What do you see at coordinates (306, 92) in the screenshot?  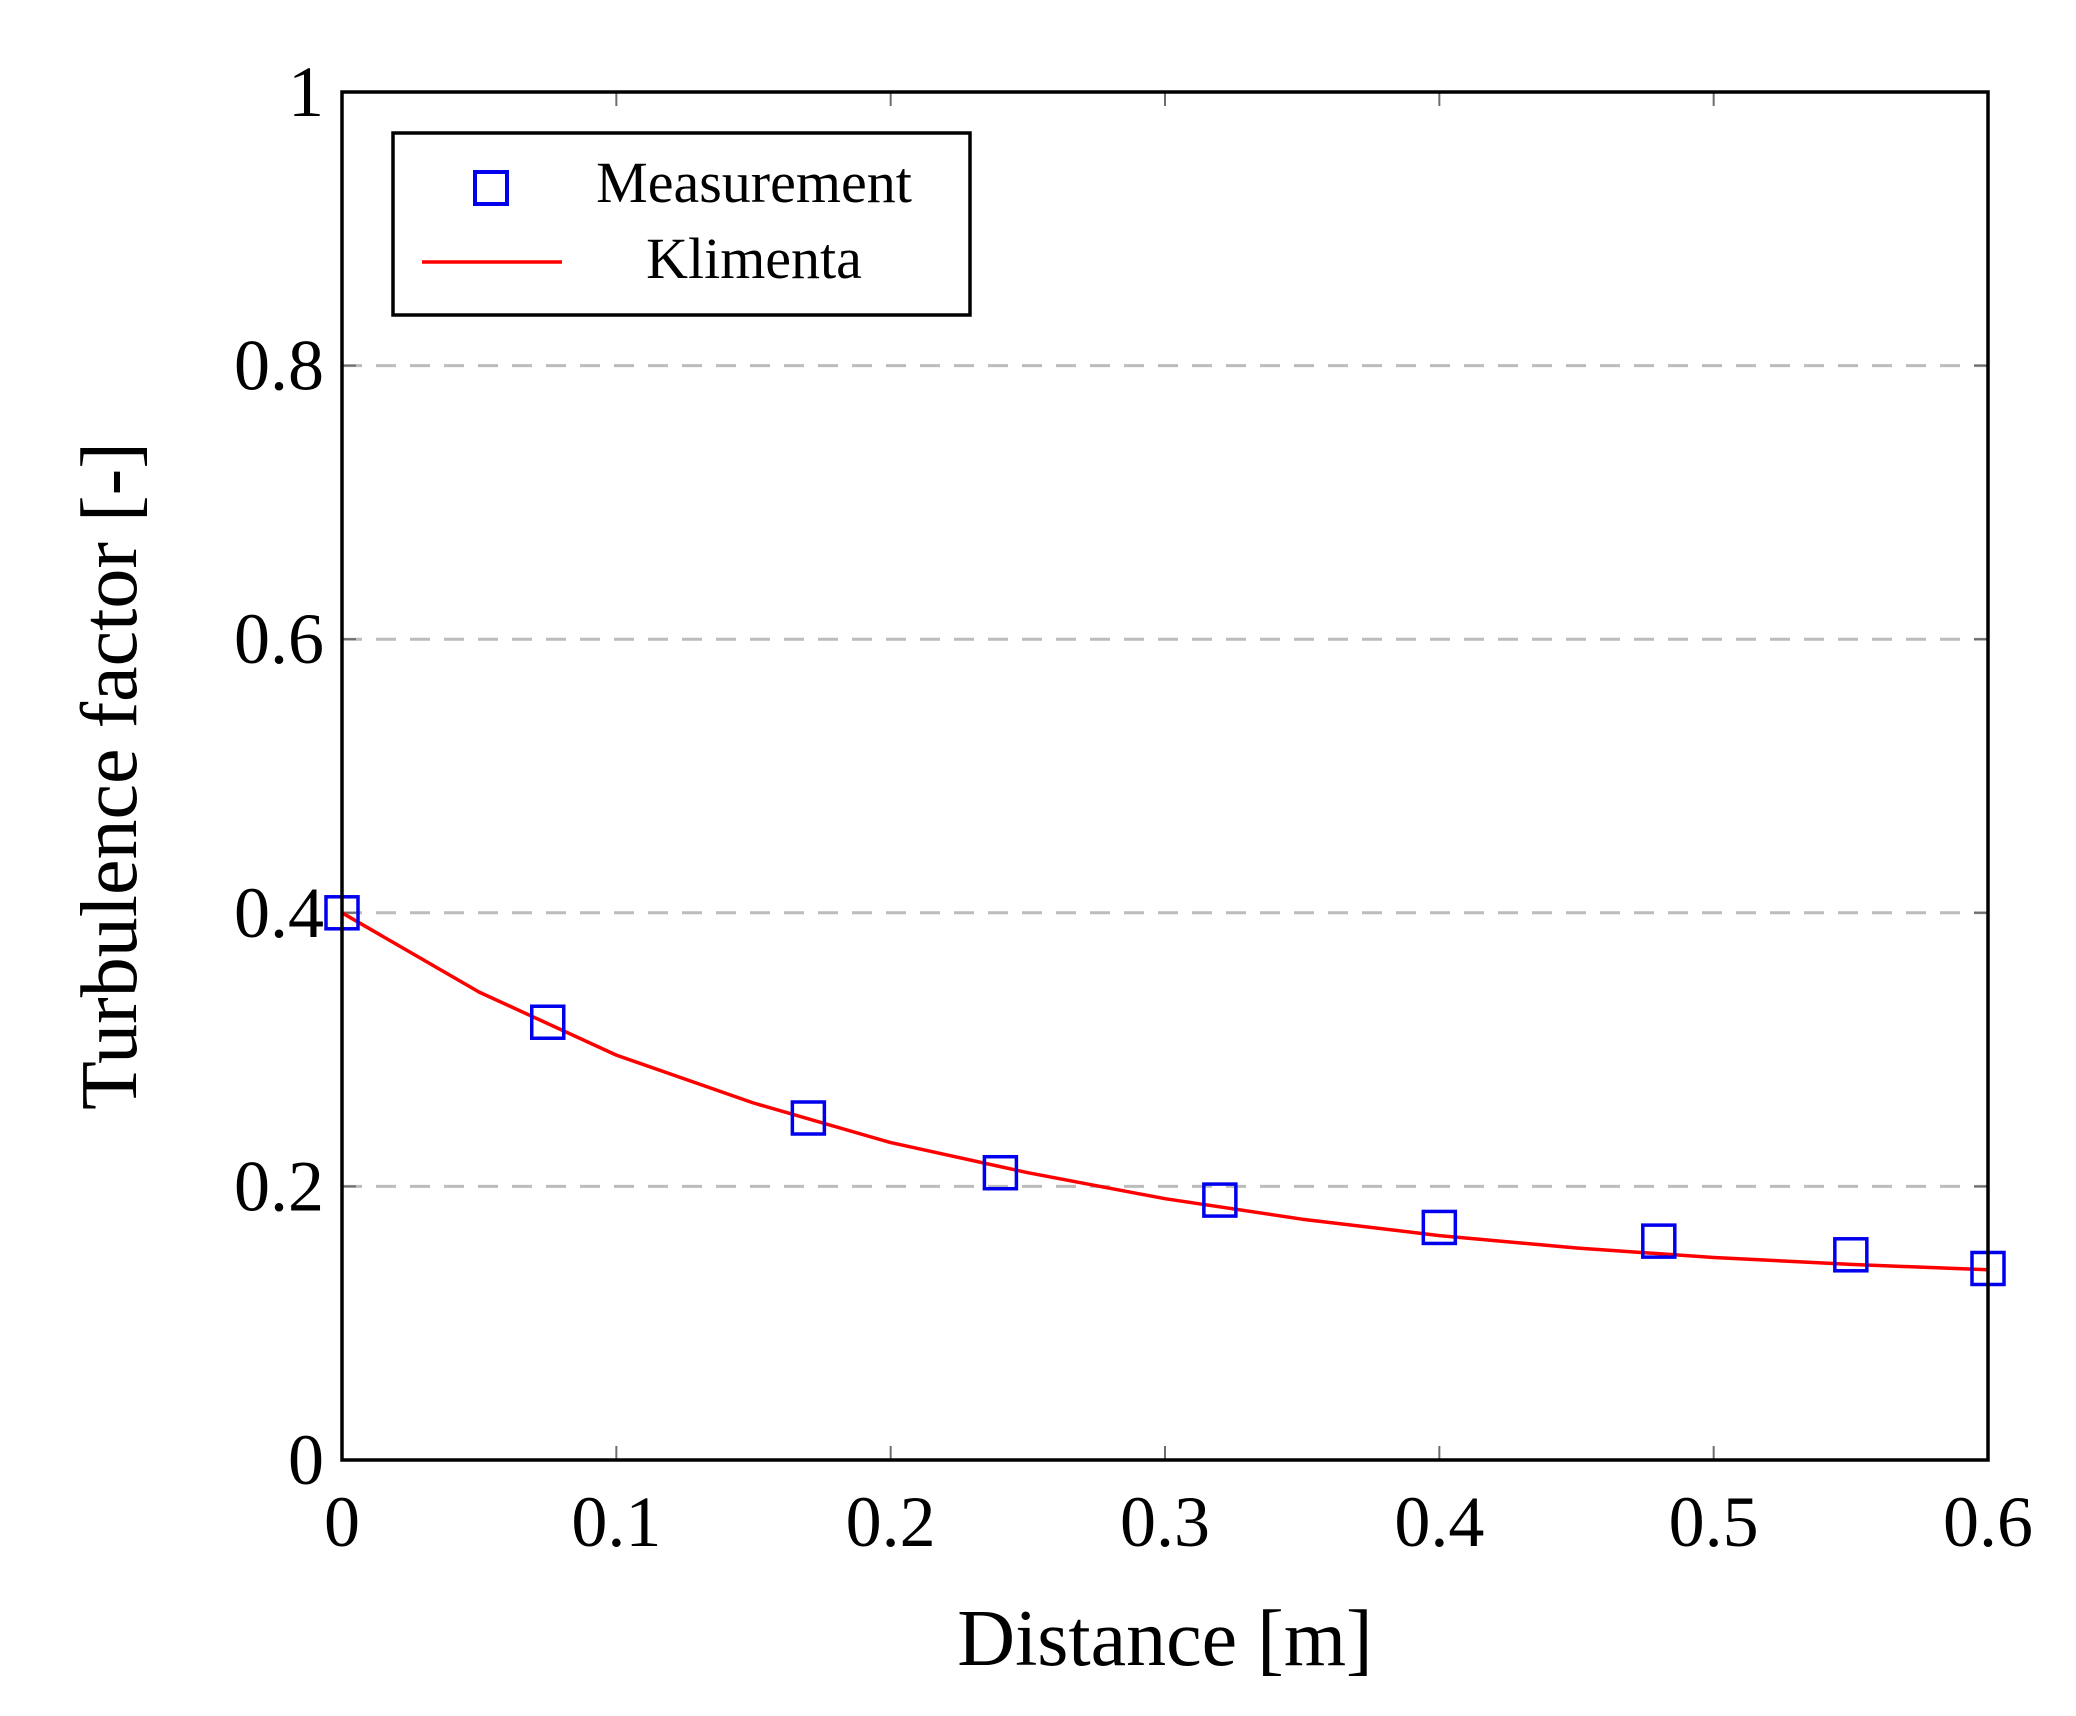 I see `y-tick-label: 1` at bounding box center [306, 92].